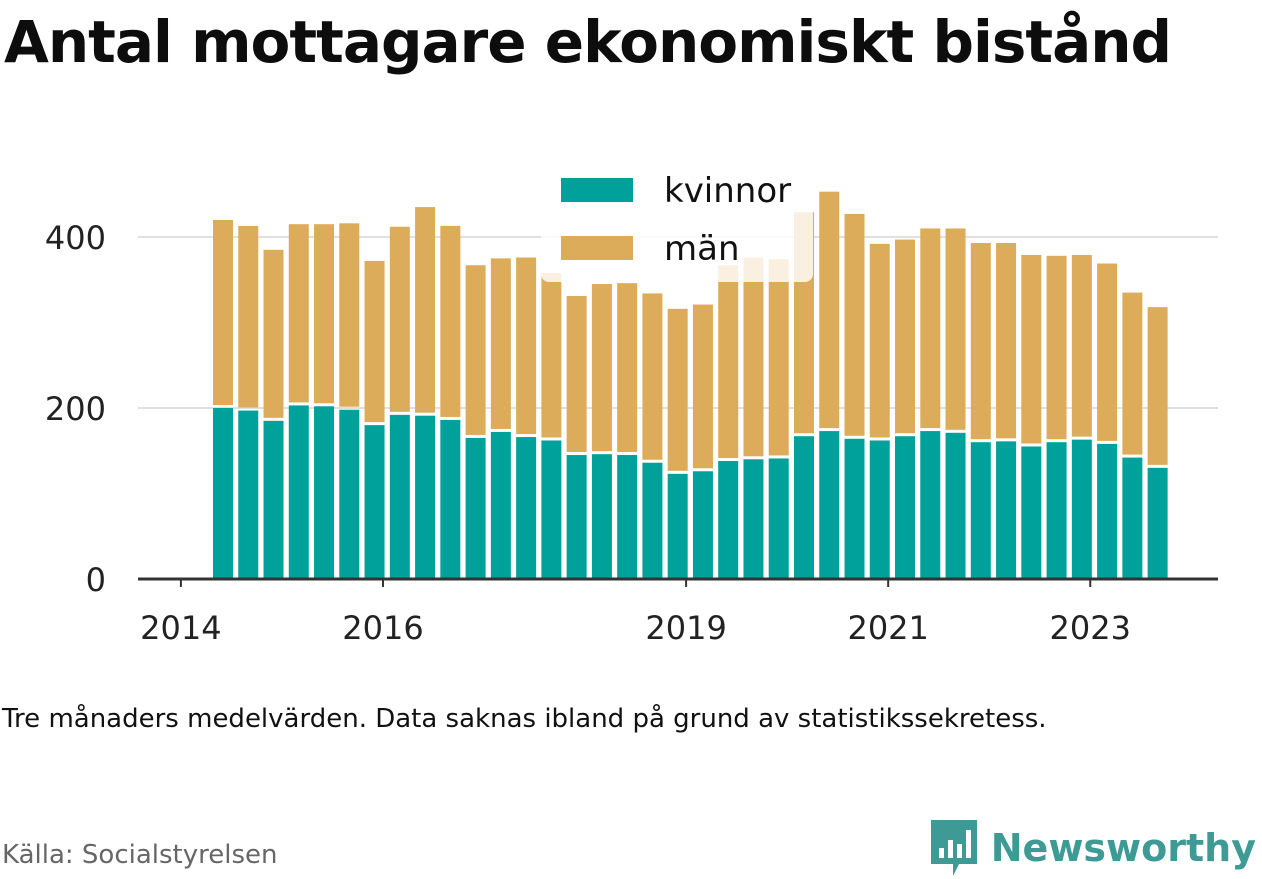  Describe the element at coordinates (727, 191) in the screenshot. I see `legend-label: kvinnor` at that location.